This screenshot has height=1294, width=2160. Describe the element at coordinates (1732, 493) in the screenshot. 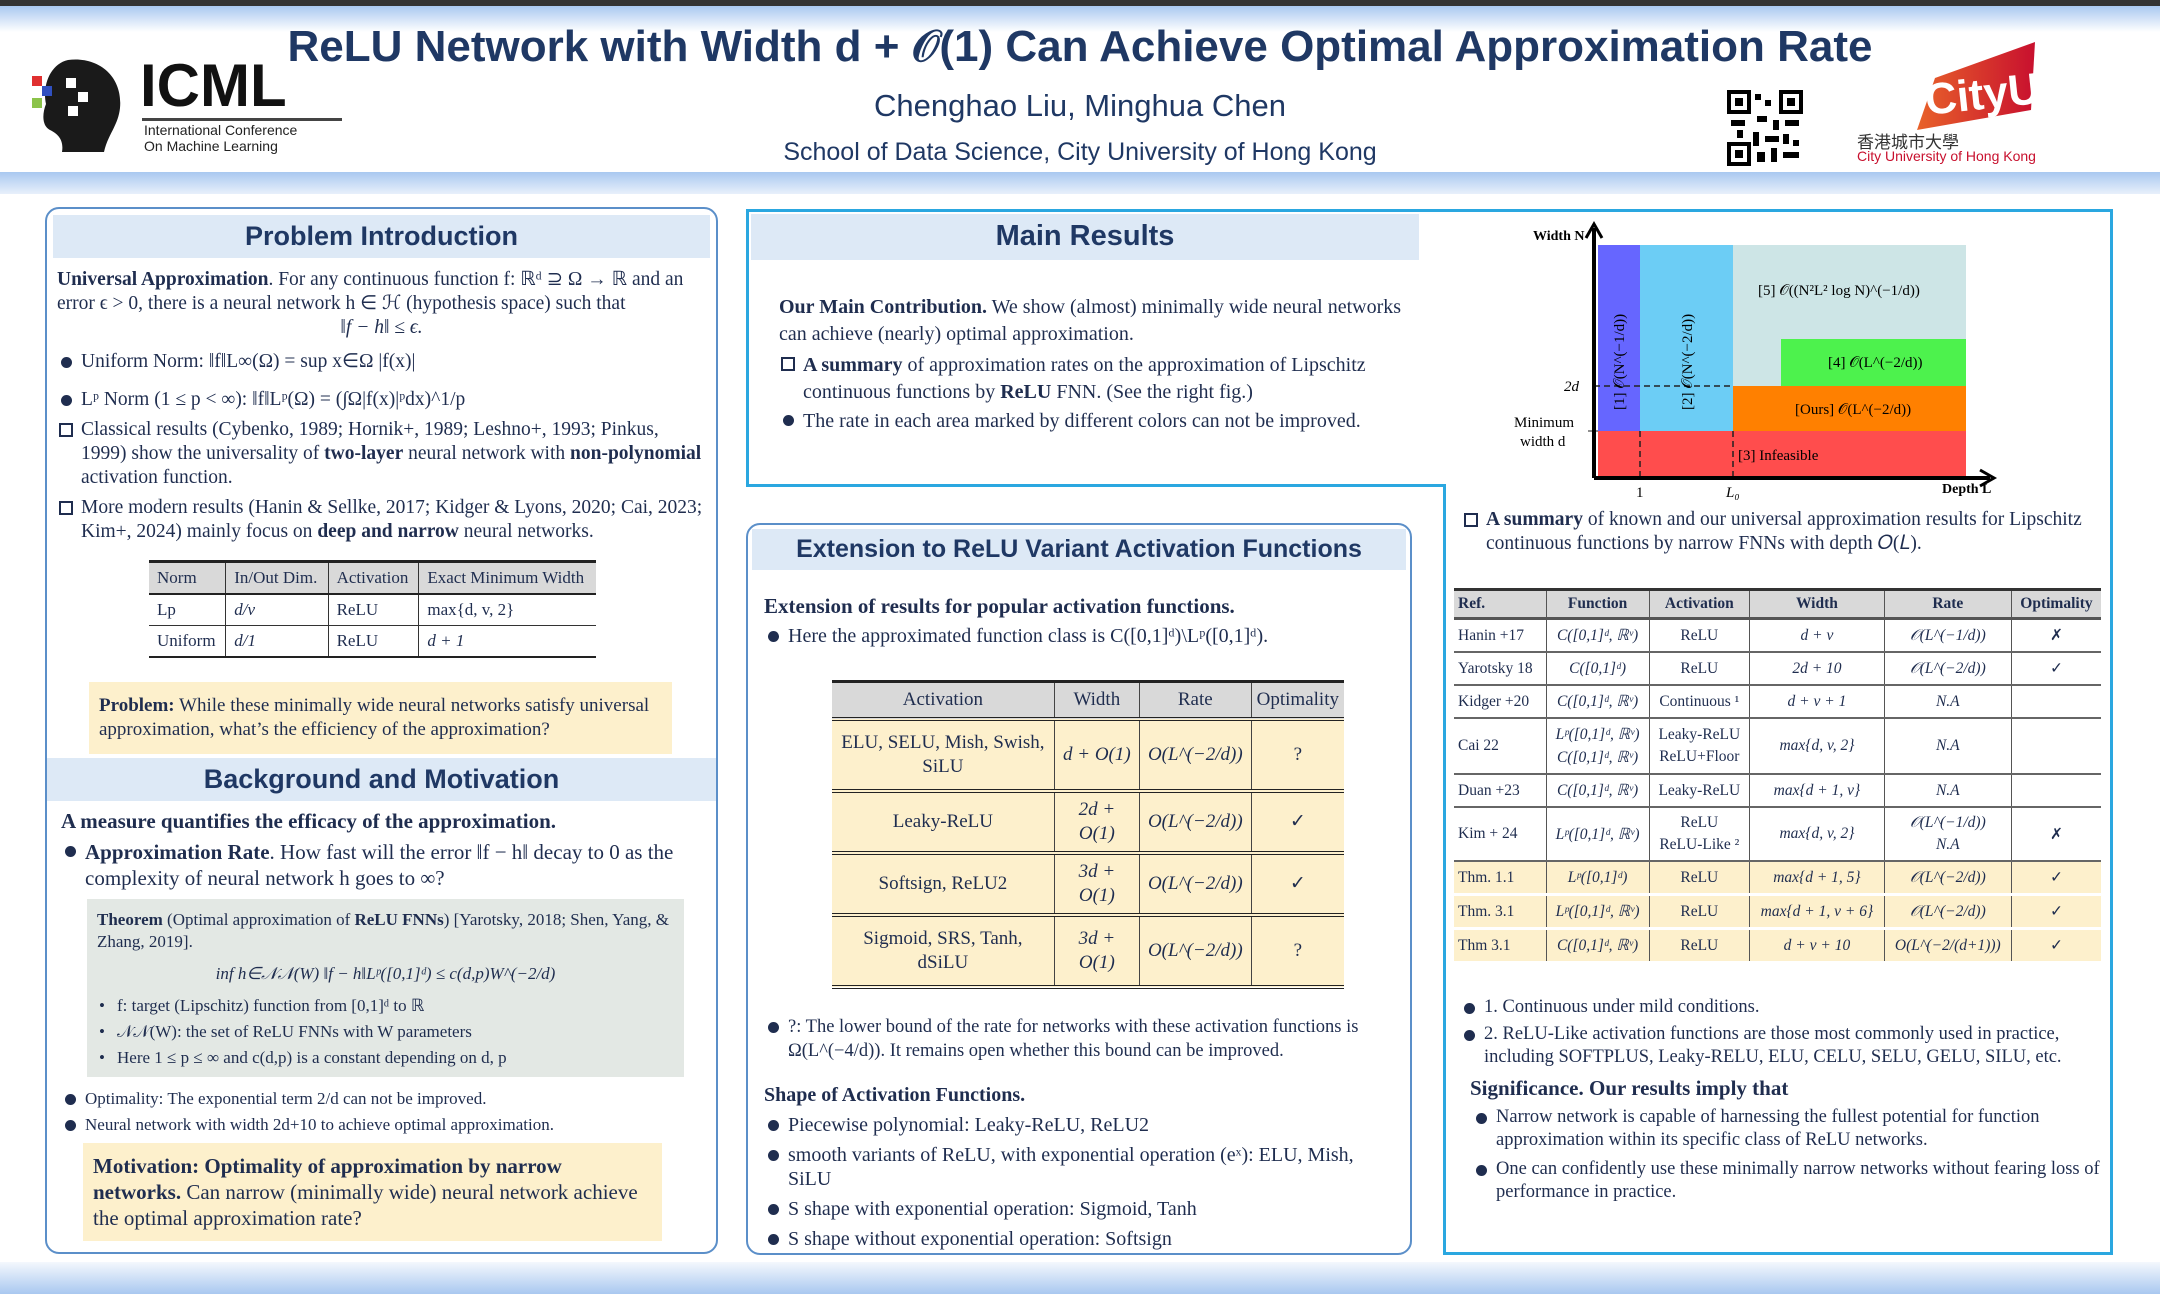

I see `x-tick-l0: L₀` at that location.